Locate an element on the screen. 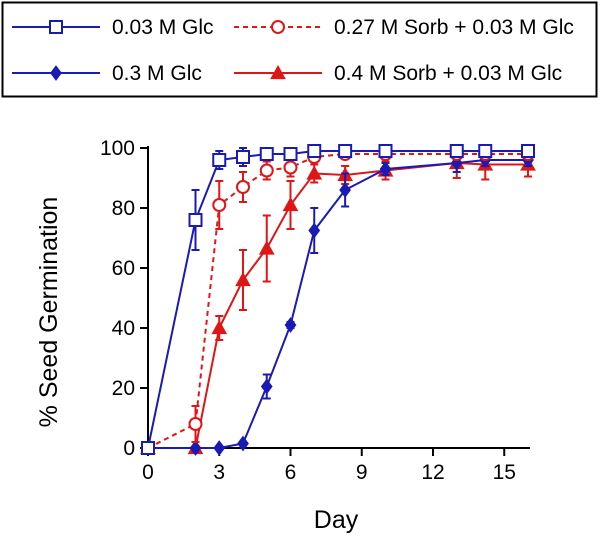 The height and width of the screenshot is (553, 600). y-tick-label: 0 is located at coordinates (129, 448).